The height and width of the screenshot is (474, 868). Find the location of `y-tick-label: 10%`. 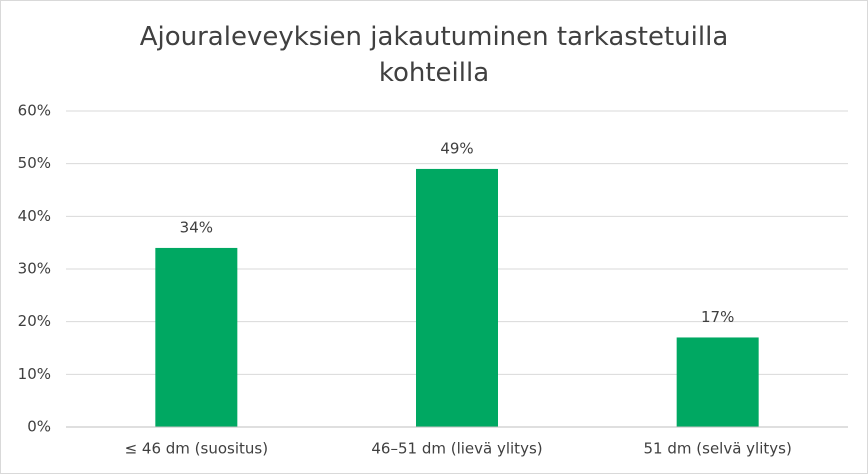

y-tick-label: 10% is located at coordinates (34, 374).